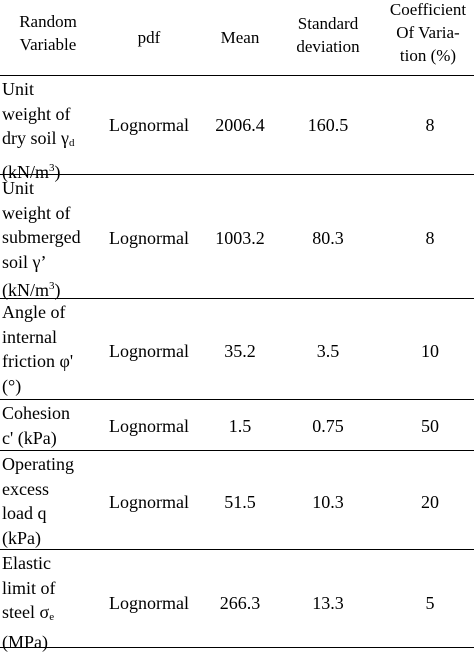  Describe the element at coordinates (25, 488) in the screenshot. I see `variable-name-line: excess` at that location.